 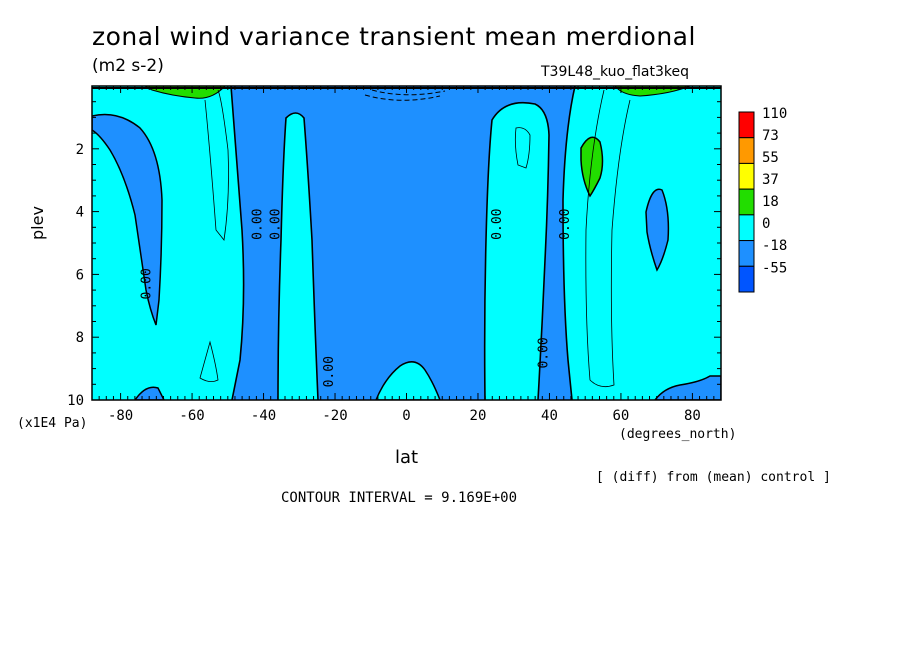 I want to click on colorbar-label: -55, so click(x=774, y=268).